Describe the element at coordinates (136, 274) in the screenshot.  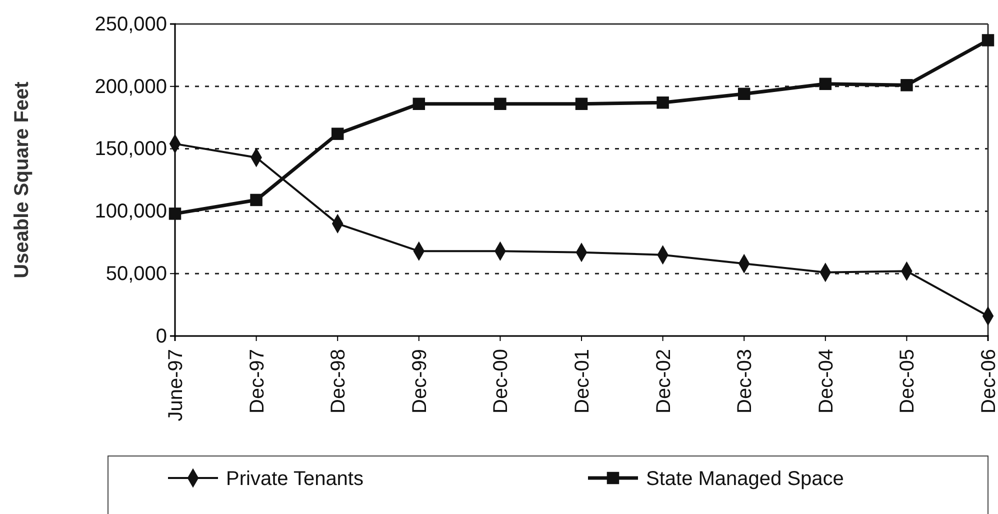
I see `y-tick-label: 50,000` at that location.